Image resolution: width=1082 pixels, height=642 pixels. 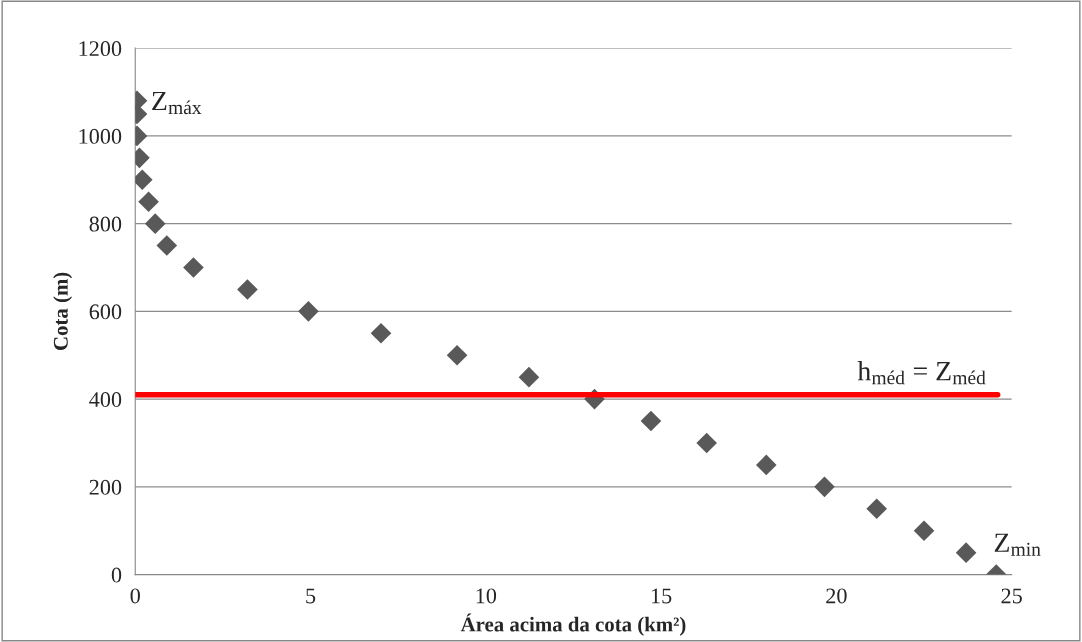 I want to click on y-tick-label: 1000, so click(x=100, y=136).